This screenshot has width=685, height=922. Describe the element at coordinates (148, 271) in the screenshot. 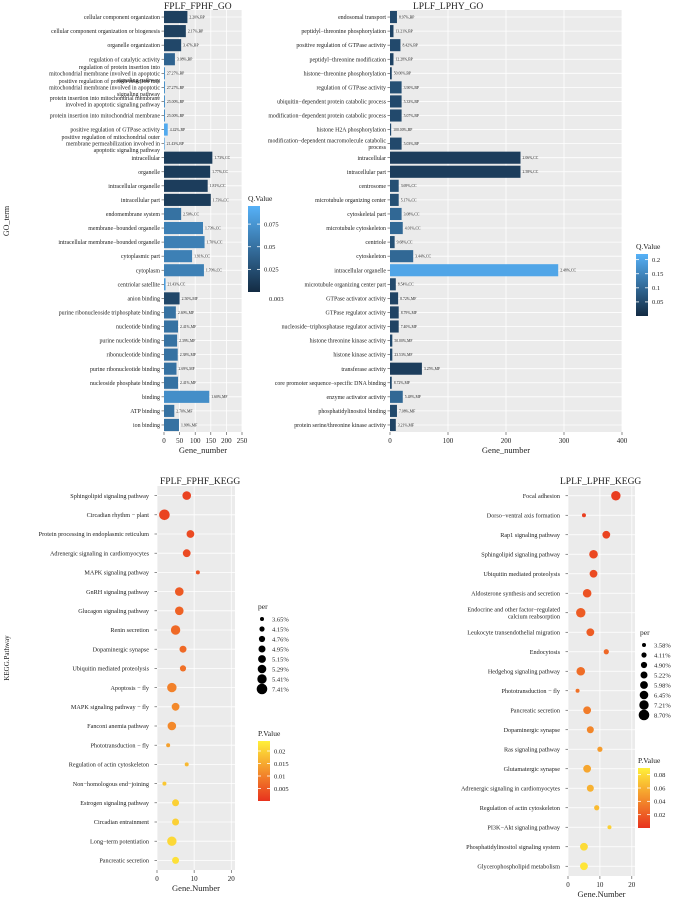

I see `category-label-line: cytoplasm` at that location.